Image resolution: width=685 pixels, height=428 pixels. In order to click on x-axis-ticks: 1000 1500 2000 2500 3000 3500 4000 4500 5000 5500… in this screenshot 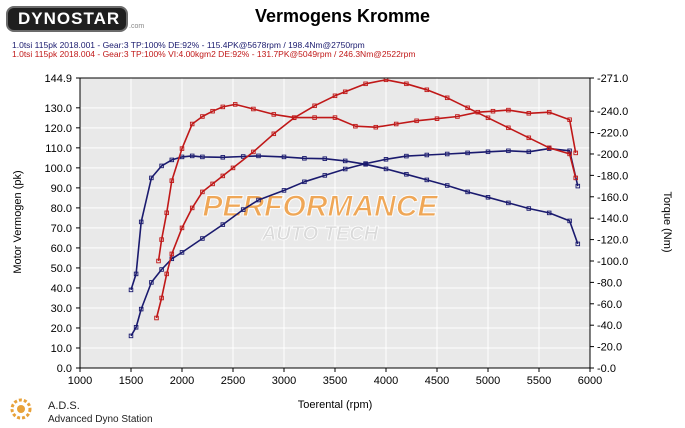, I will do `click(335, 377)`.